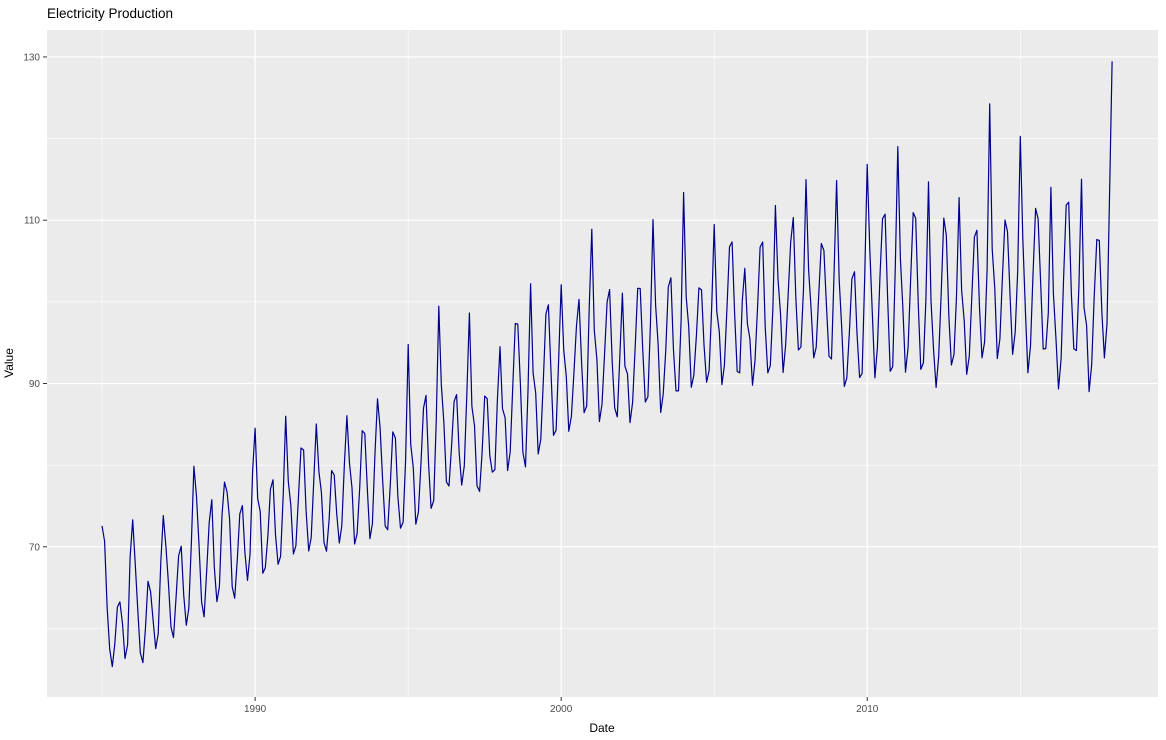 This screenshot has width=1166, height=740. I want to click on y-tick-label: 130, so click(31, 57).